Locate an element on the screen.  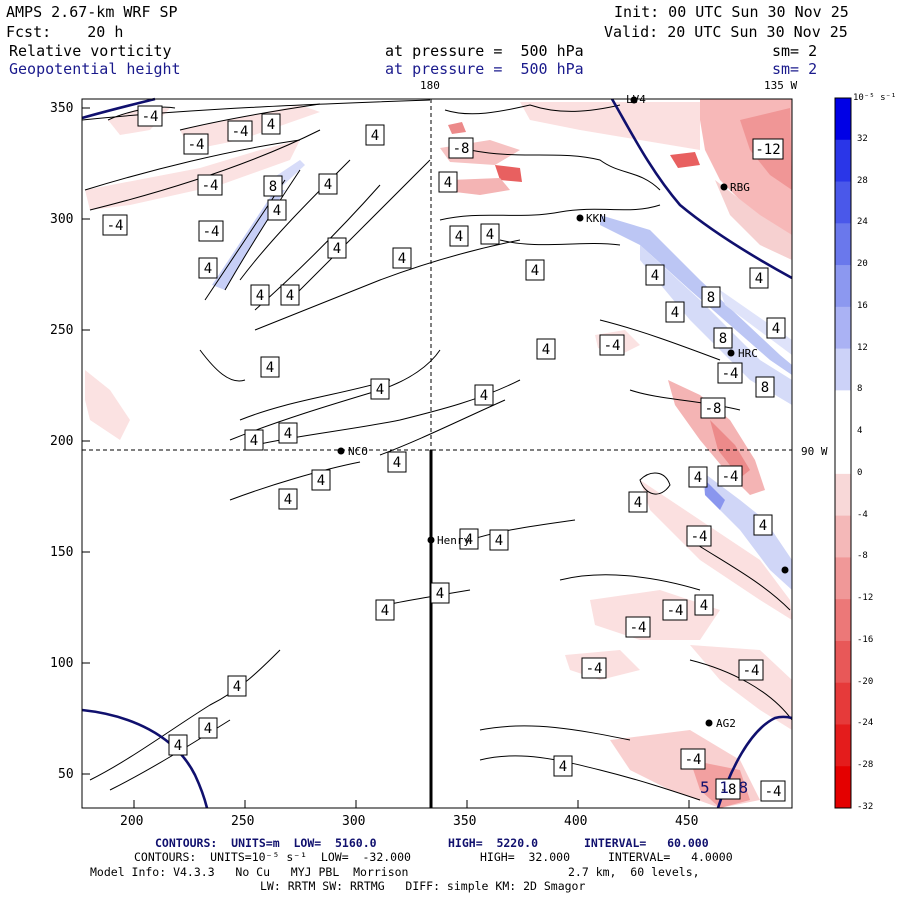
station-label-henry: Henry is located at coordinates (454, 540).